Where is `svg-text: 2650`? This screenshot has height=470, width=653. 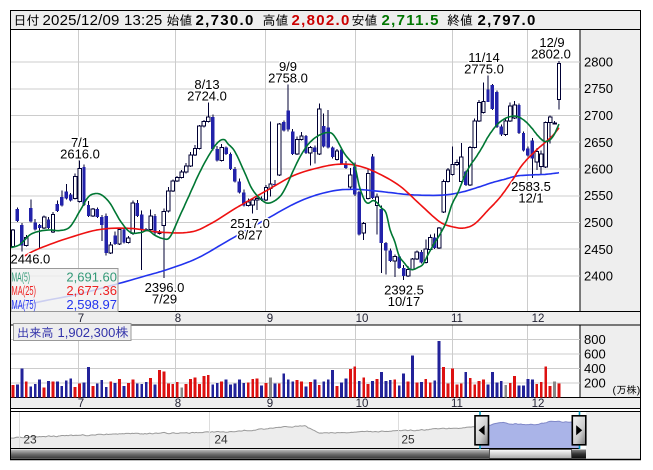
svg-text: 2650 is located at coordinates (598, 142).